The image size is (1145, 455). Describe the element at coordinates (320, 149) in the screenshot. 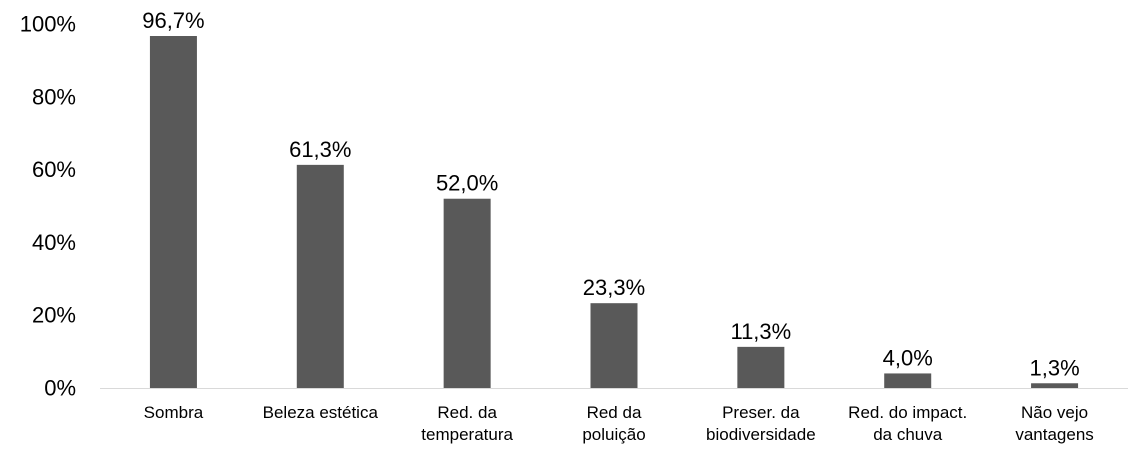

I see `data-label: 61,3%` at that location.